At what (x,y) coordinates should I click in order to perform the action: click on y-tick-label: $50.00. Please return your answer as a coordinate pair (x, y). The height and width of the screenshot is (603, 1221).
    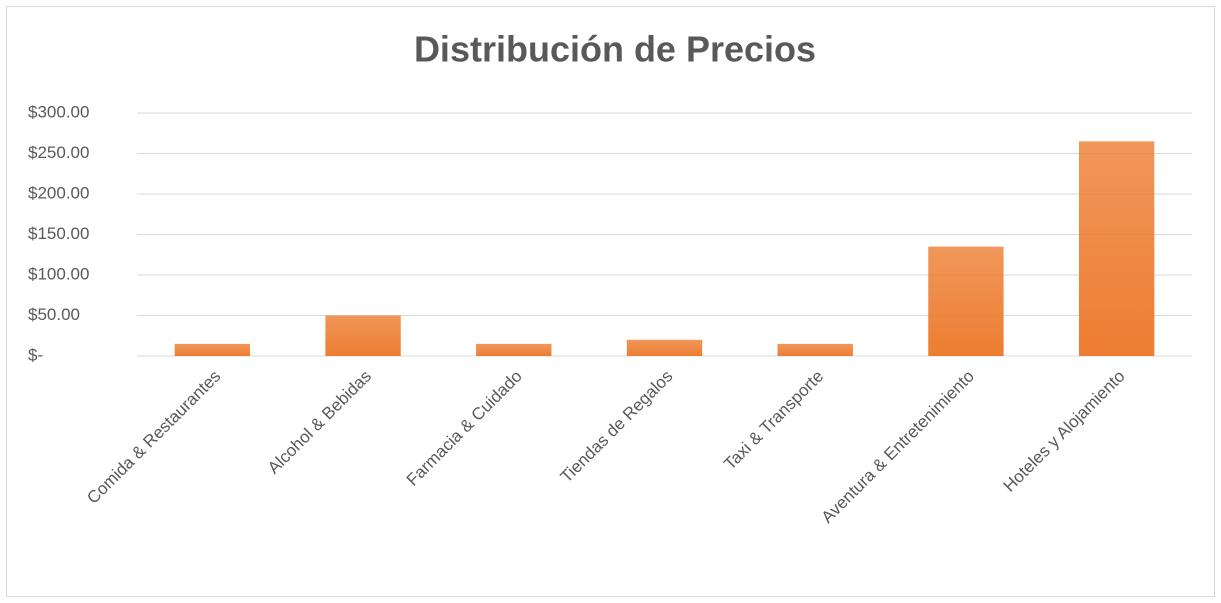
    Looking at the image, I should click on (54, 314).